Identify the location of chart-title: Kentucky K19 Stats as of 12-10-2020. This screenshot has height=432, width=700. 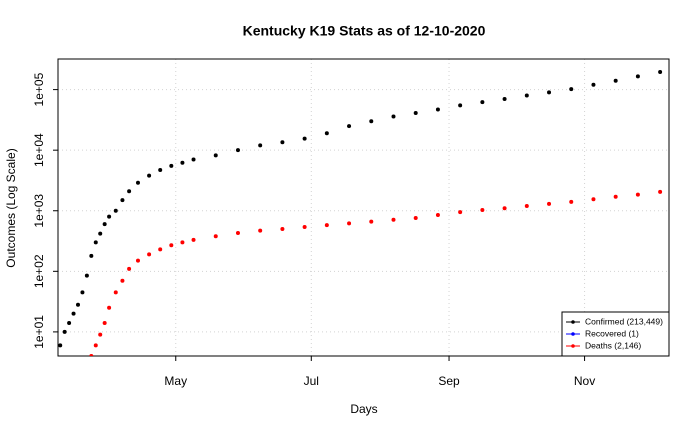
(364, 31).